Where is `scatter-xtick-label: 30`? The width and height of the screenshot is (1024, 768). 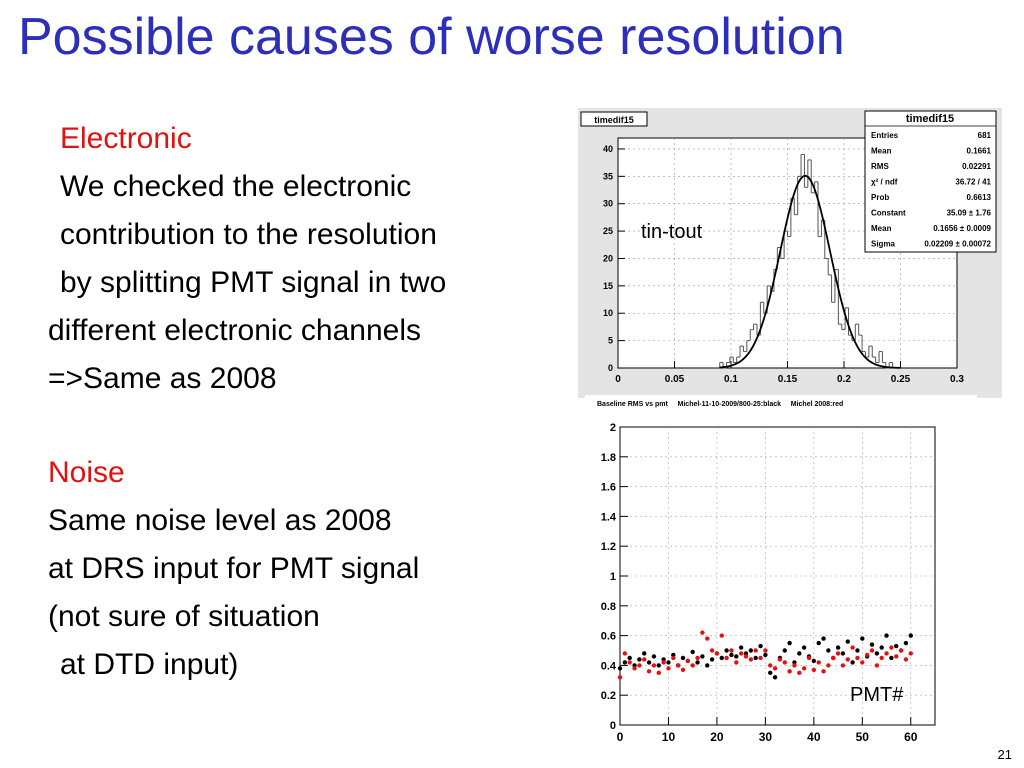 scatter-xtick-label: 30 is located at coordinates (766, 737).